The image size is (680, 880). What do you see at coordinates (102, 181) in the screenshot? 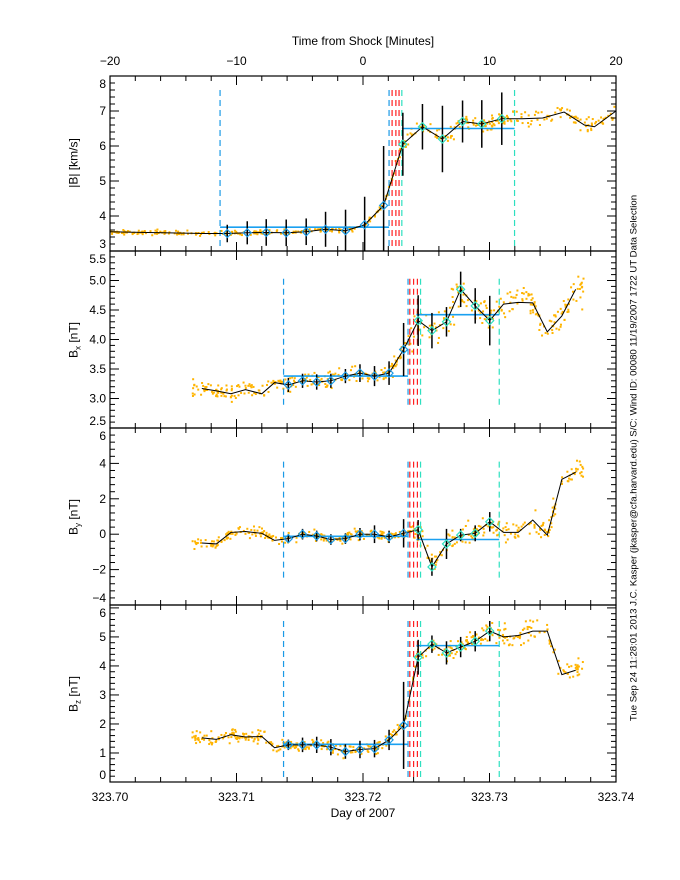
I see `y-tick-label: 5` at bounding box center [102, 181].